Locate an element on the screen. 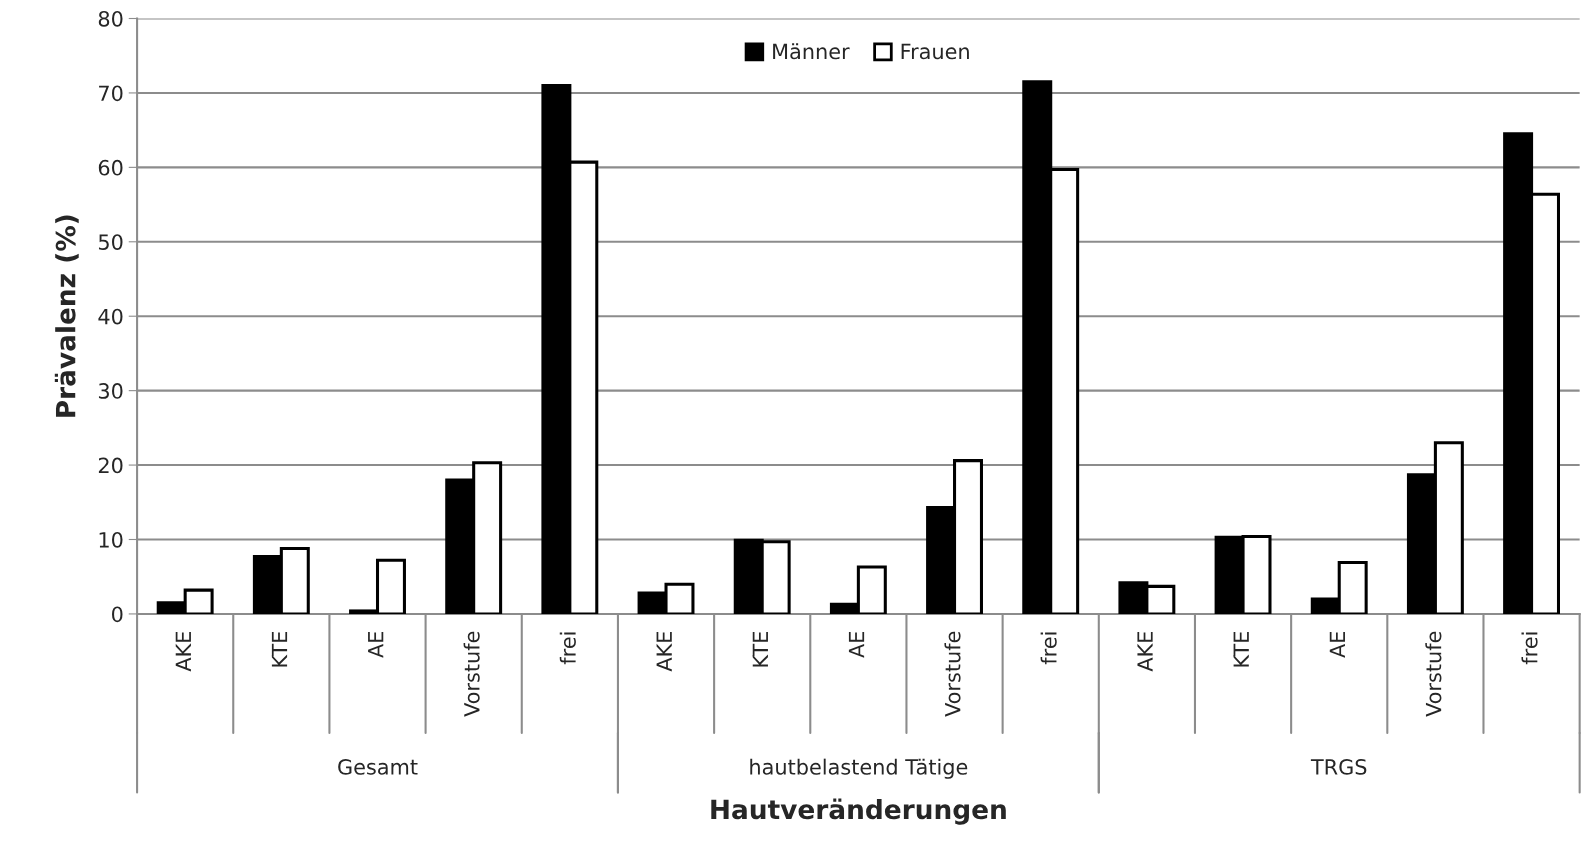  y-tick-label: 10 is located at coordinates (111, 539).